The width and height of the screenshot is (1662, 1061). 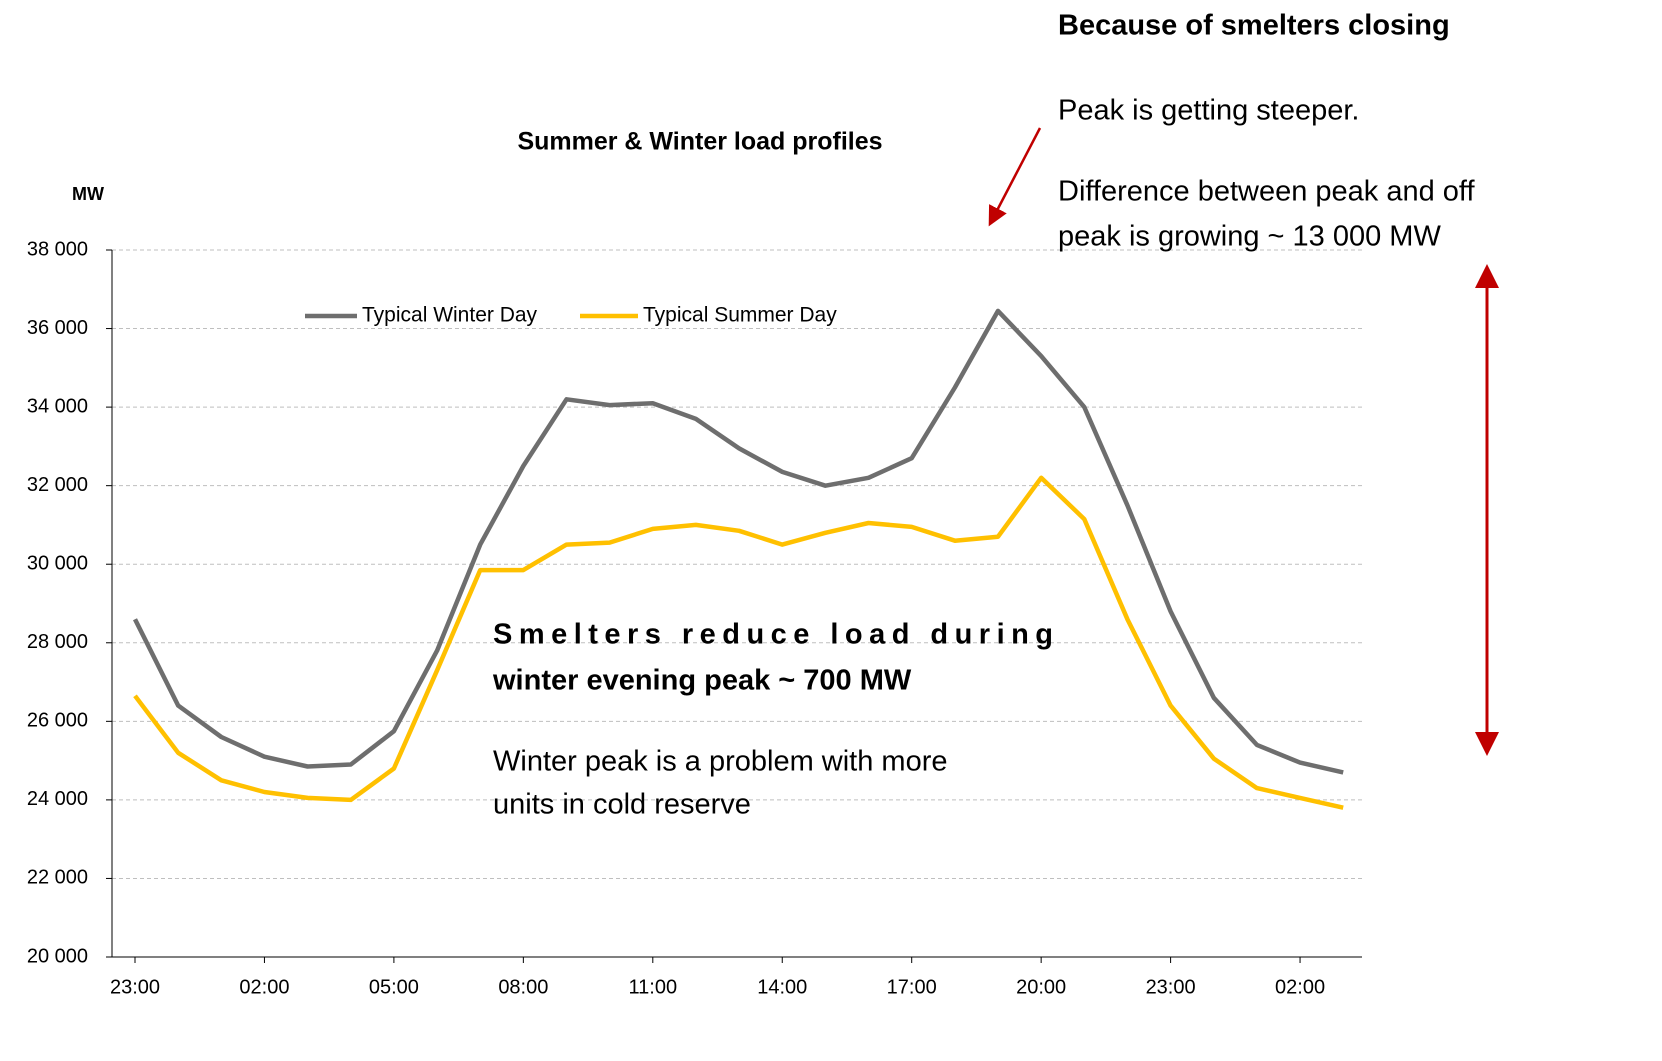 I want to click on y-axis-label: MW, so click(x=88, y=194).